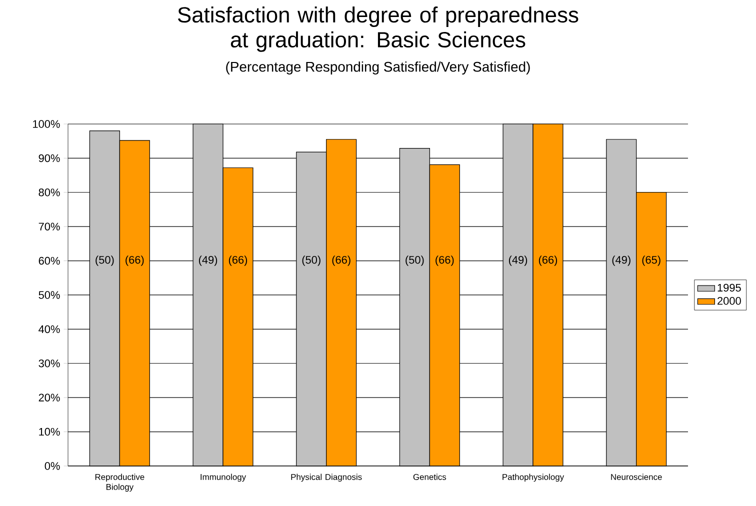 Image resolution: width=756 pixels, height=506 pixels. I want to click on annotation: (65), so click(651, 261).